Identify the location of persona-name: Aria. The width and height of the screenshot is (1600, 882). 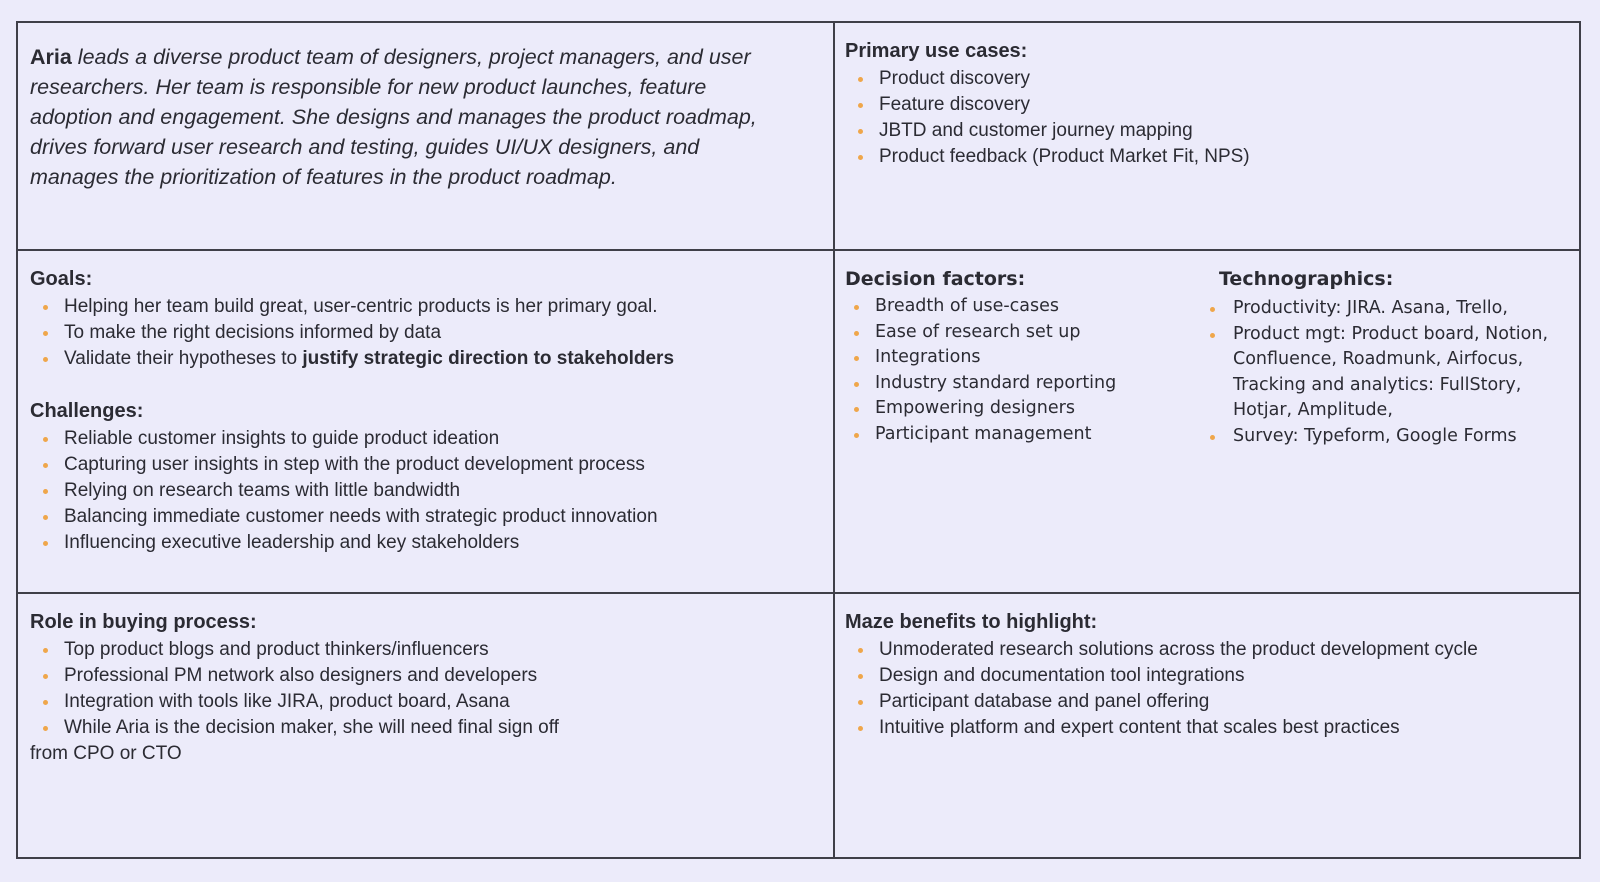
(51, 57).